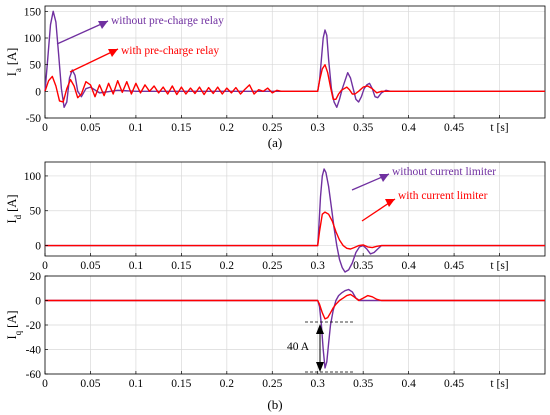 This screenshot has width=550, height=415. What do you see at coordinates (33, 12) in the screenshot?
I see `y-tick-label: 150` at bounding box center [33, 12].